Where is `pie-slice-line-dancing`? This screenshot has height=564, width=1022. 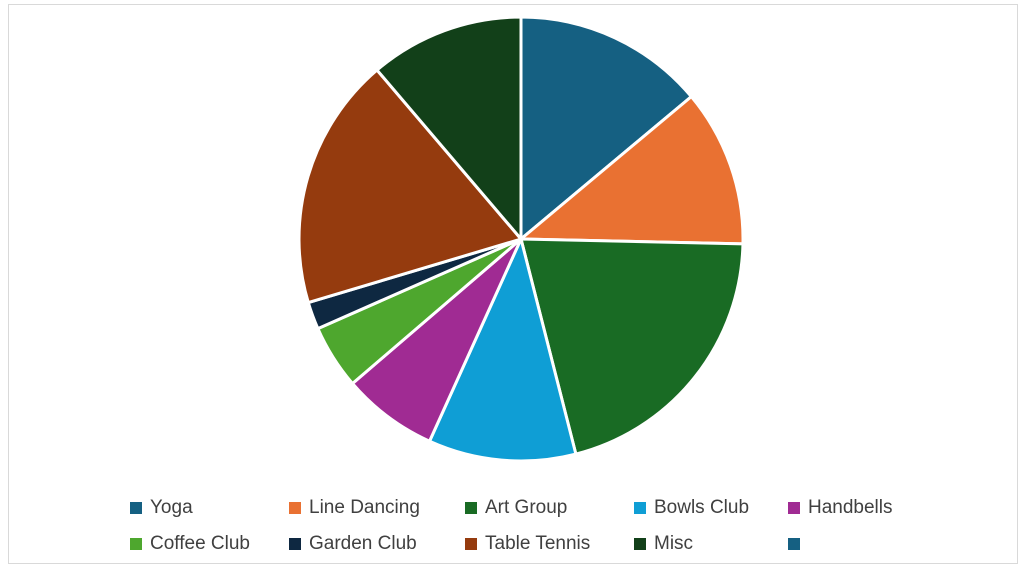
pie-slice-line-dancing is located at coordinates (632, 170).